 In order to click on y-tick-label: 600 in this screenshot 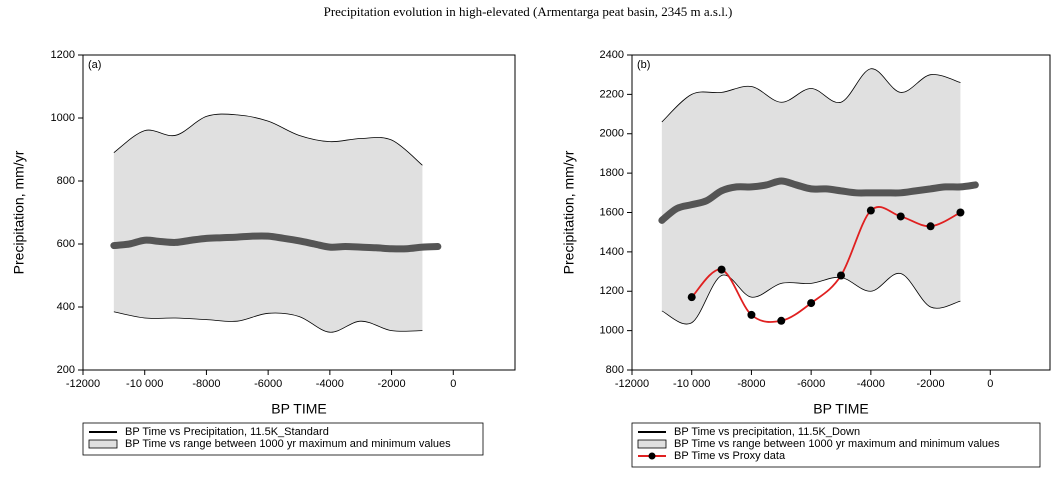, I will do `click(66, 244)`.